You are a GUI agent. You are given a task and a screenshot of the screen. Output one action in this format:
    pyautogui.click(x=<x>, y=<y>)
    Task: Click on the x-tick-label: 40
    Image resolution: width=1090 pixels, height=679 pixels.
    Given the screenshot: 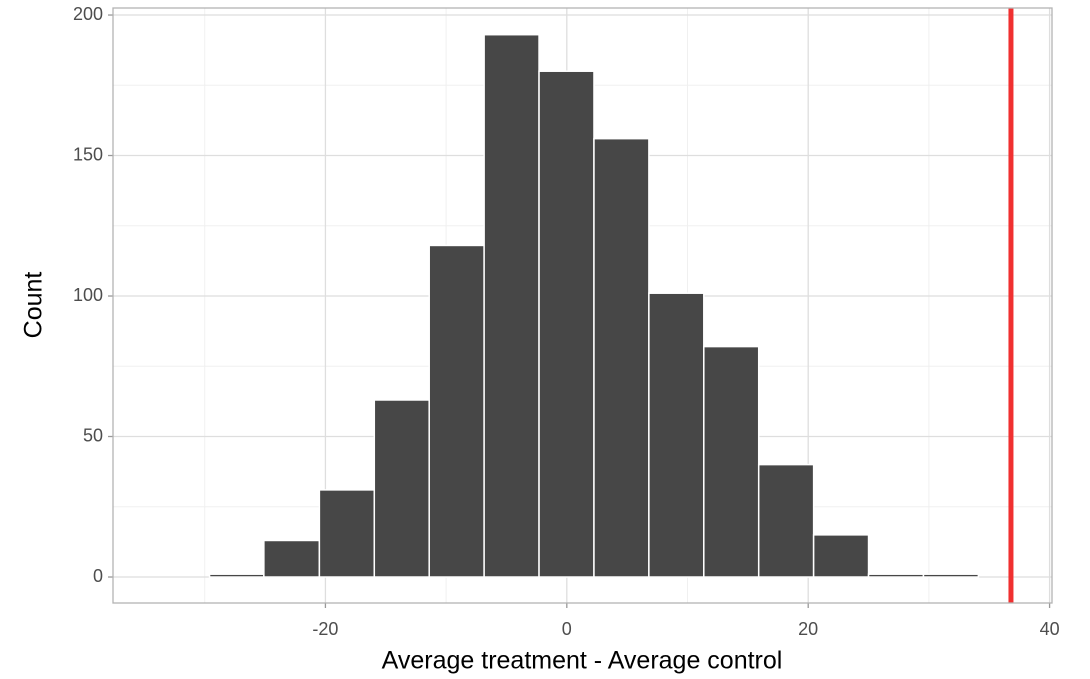 What is the action you would take?
    pyautogui.click(x=1050, y=629)
    